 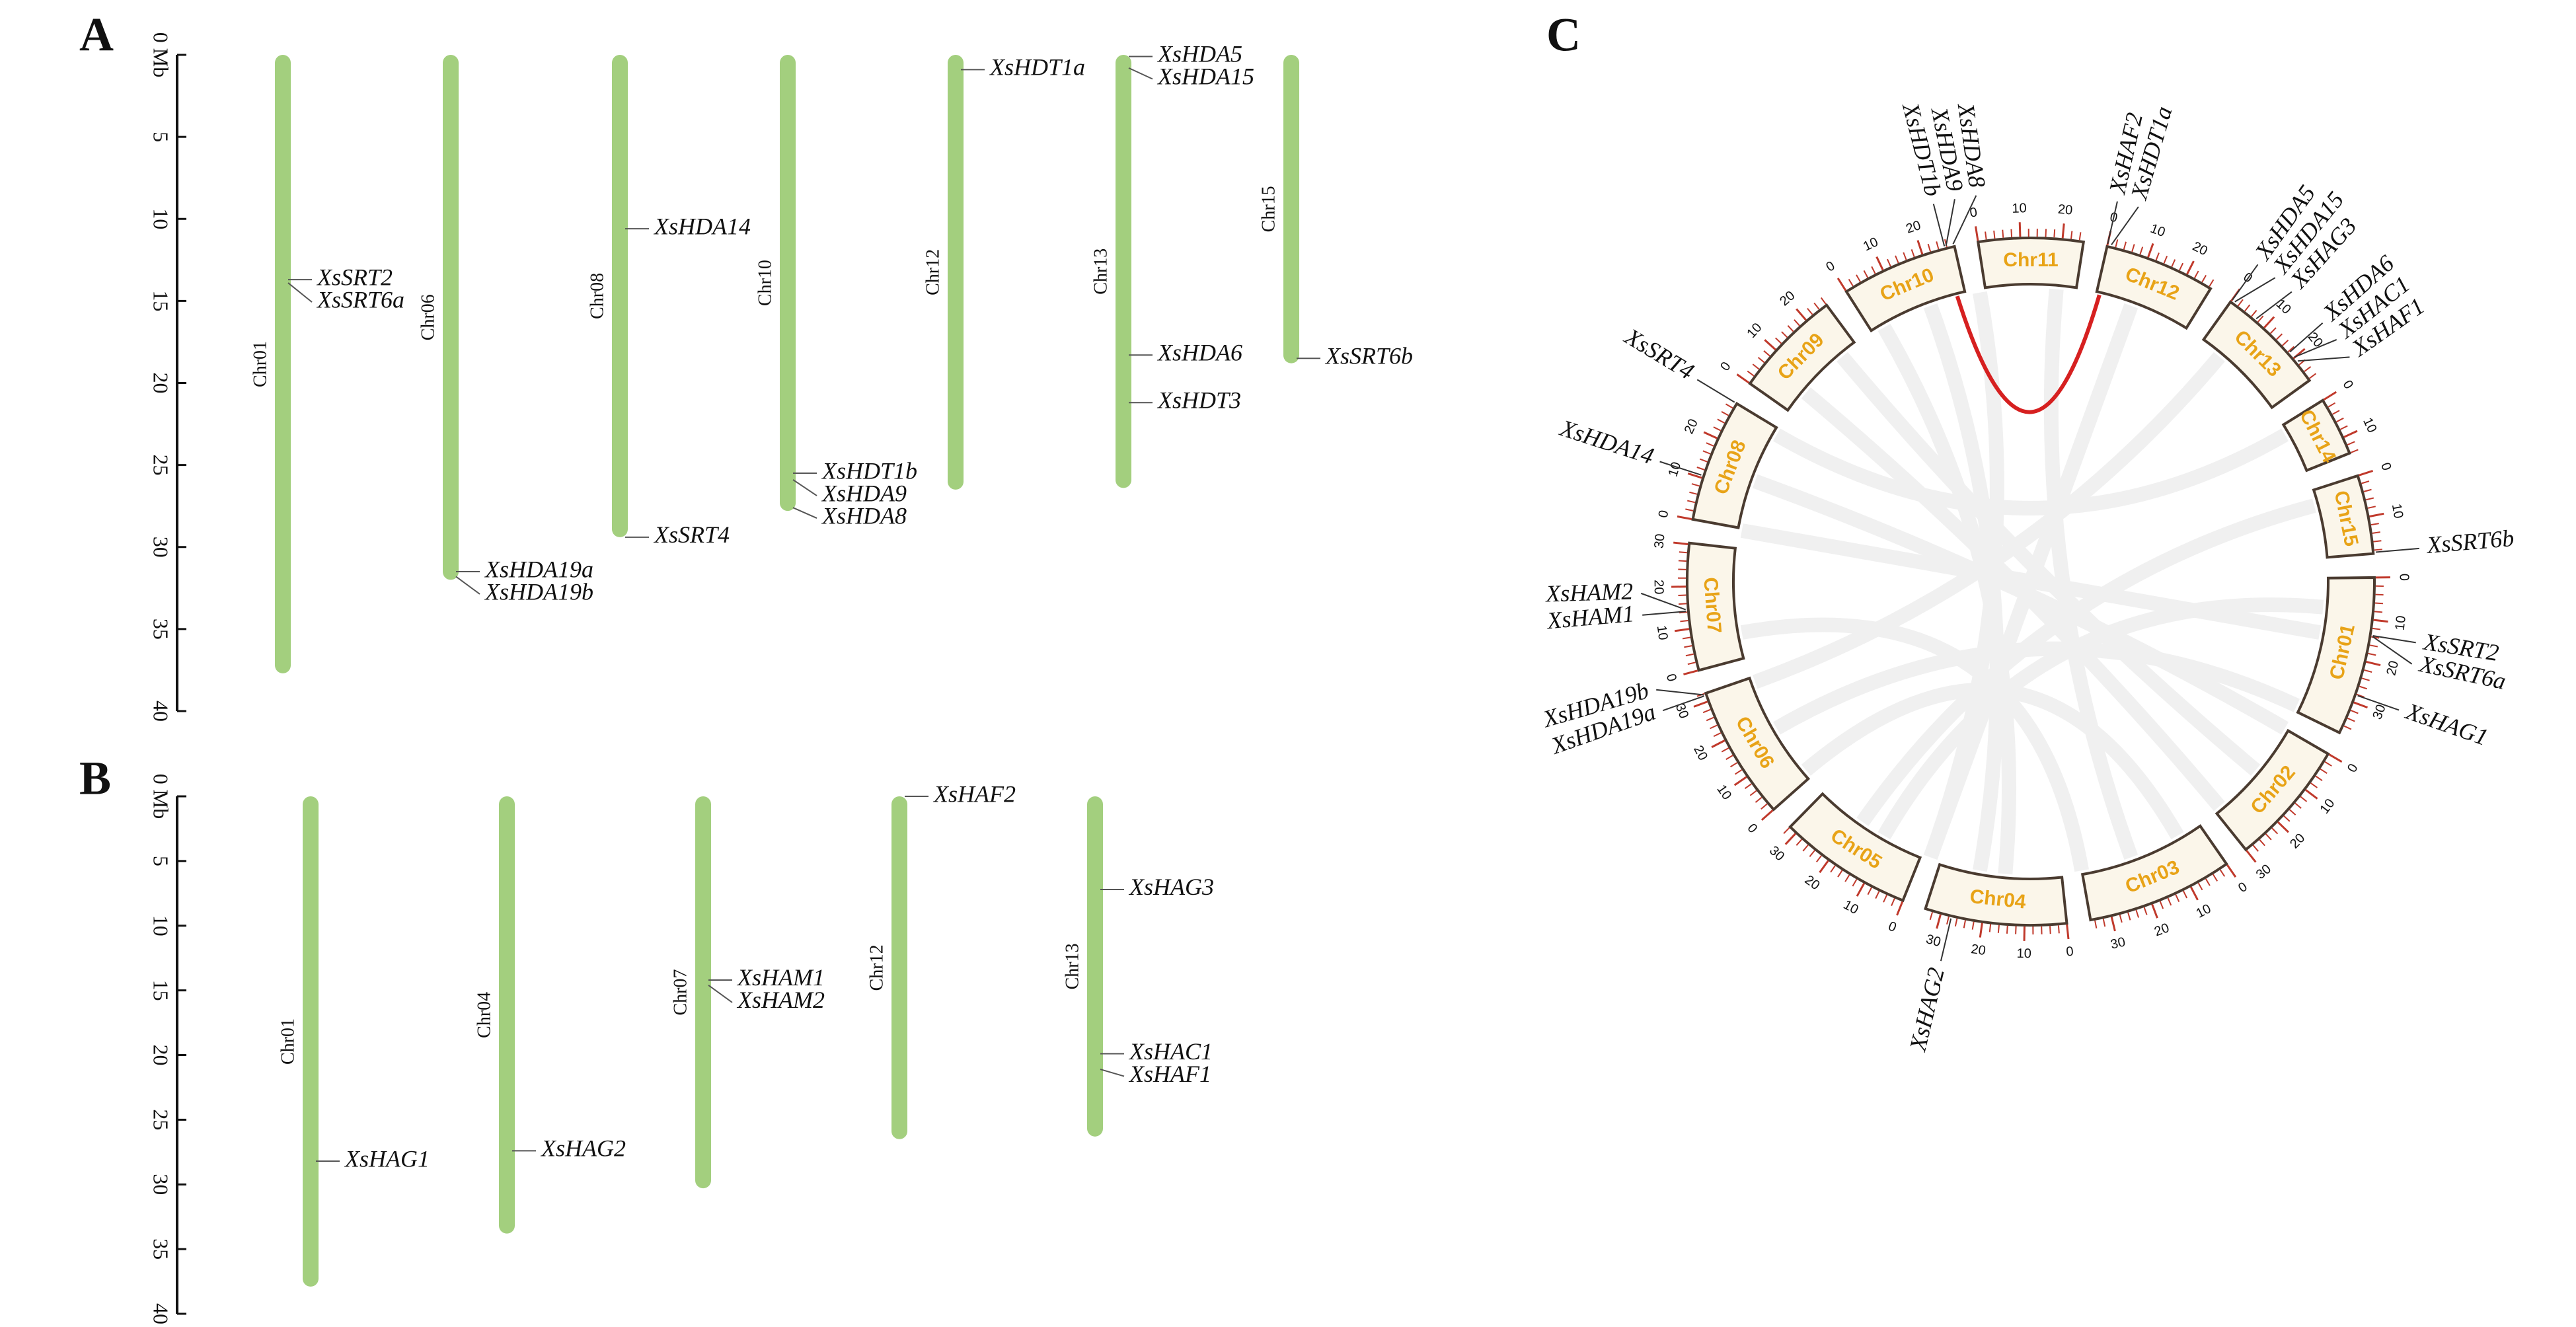 I want to click on gene-label: XsHAF2, so click(x=974, y=793).